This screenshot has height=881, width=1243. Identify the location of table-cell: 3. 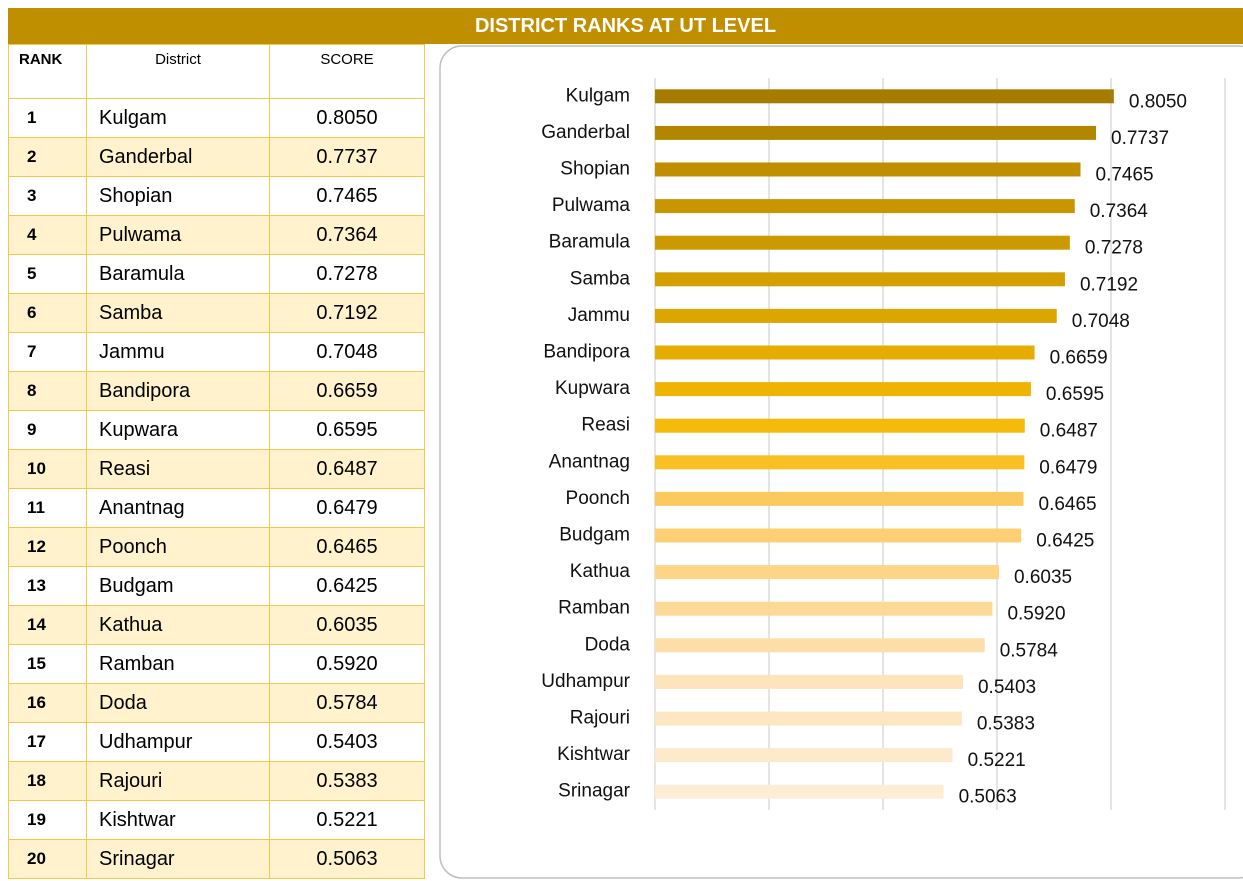
(47, 196).